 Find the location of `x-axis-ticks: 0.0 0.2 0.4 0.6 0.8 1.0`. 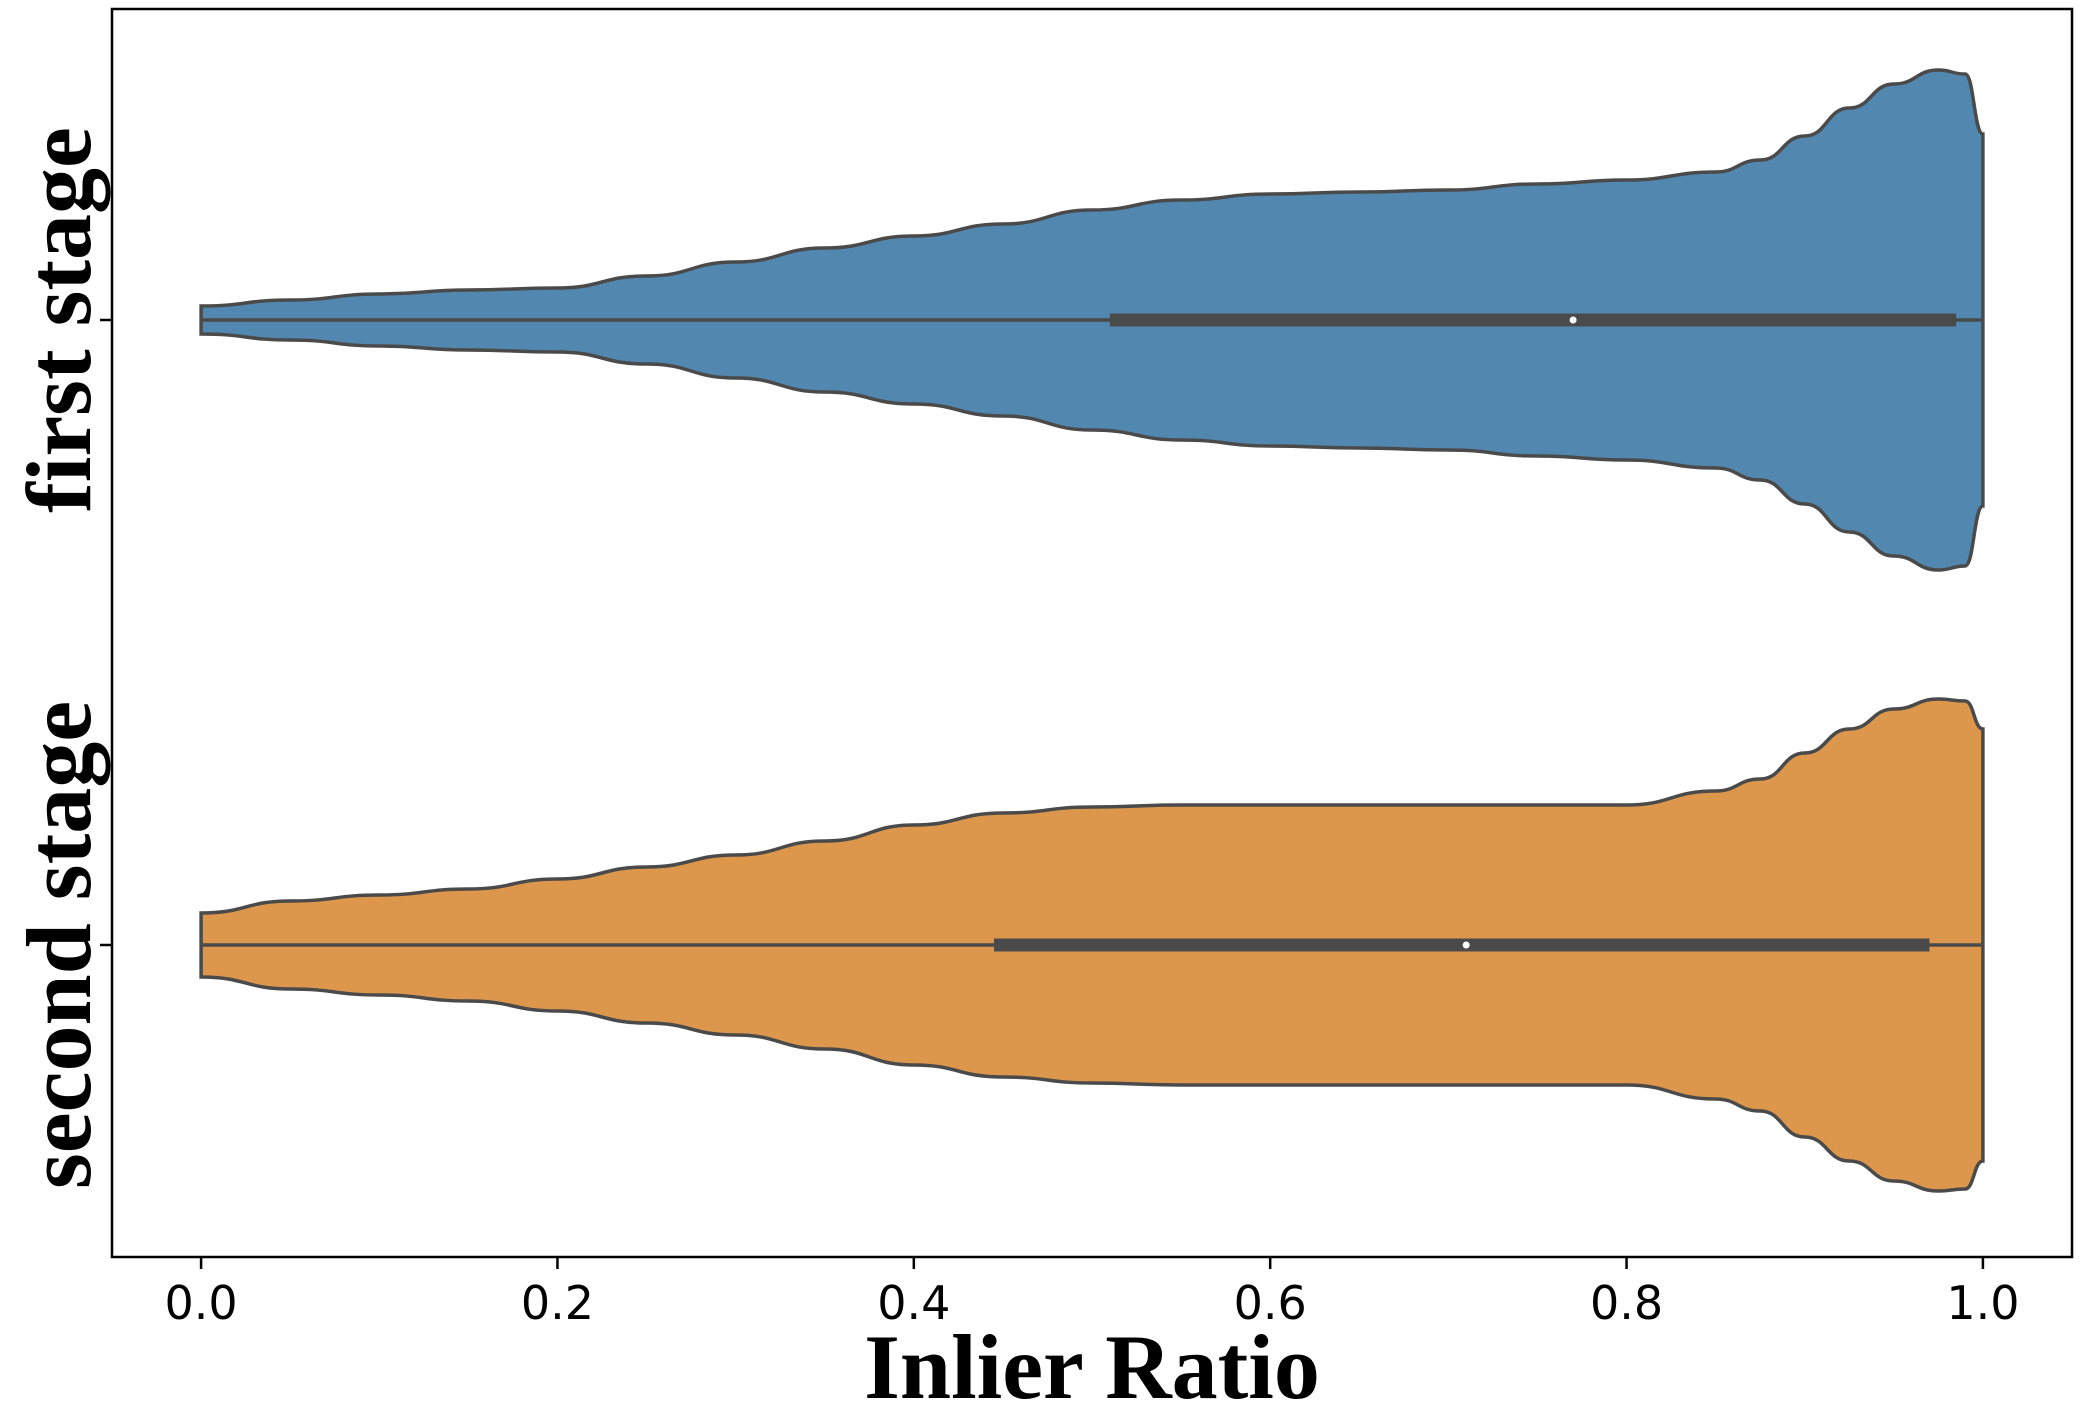

x-axis-ticks: 0.0 0.2 0.4 0.6 0.8 1.0 is located at coordinates (1092, 1293).